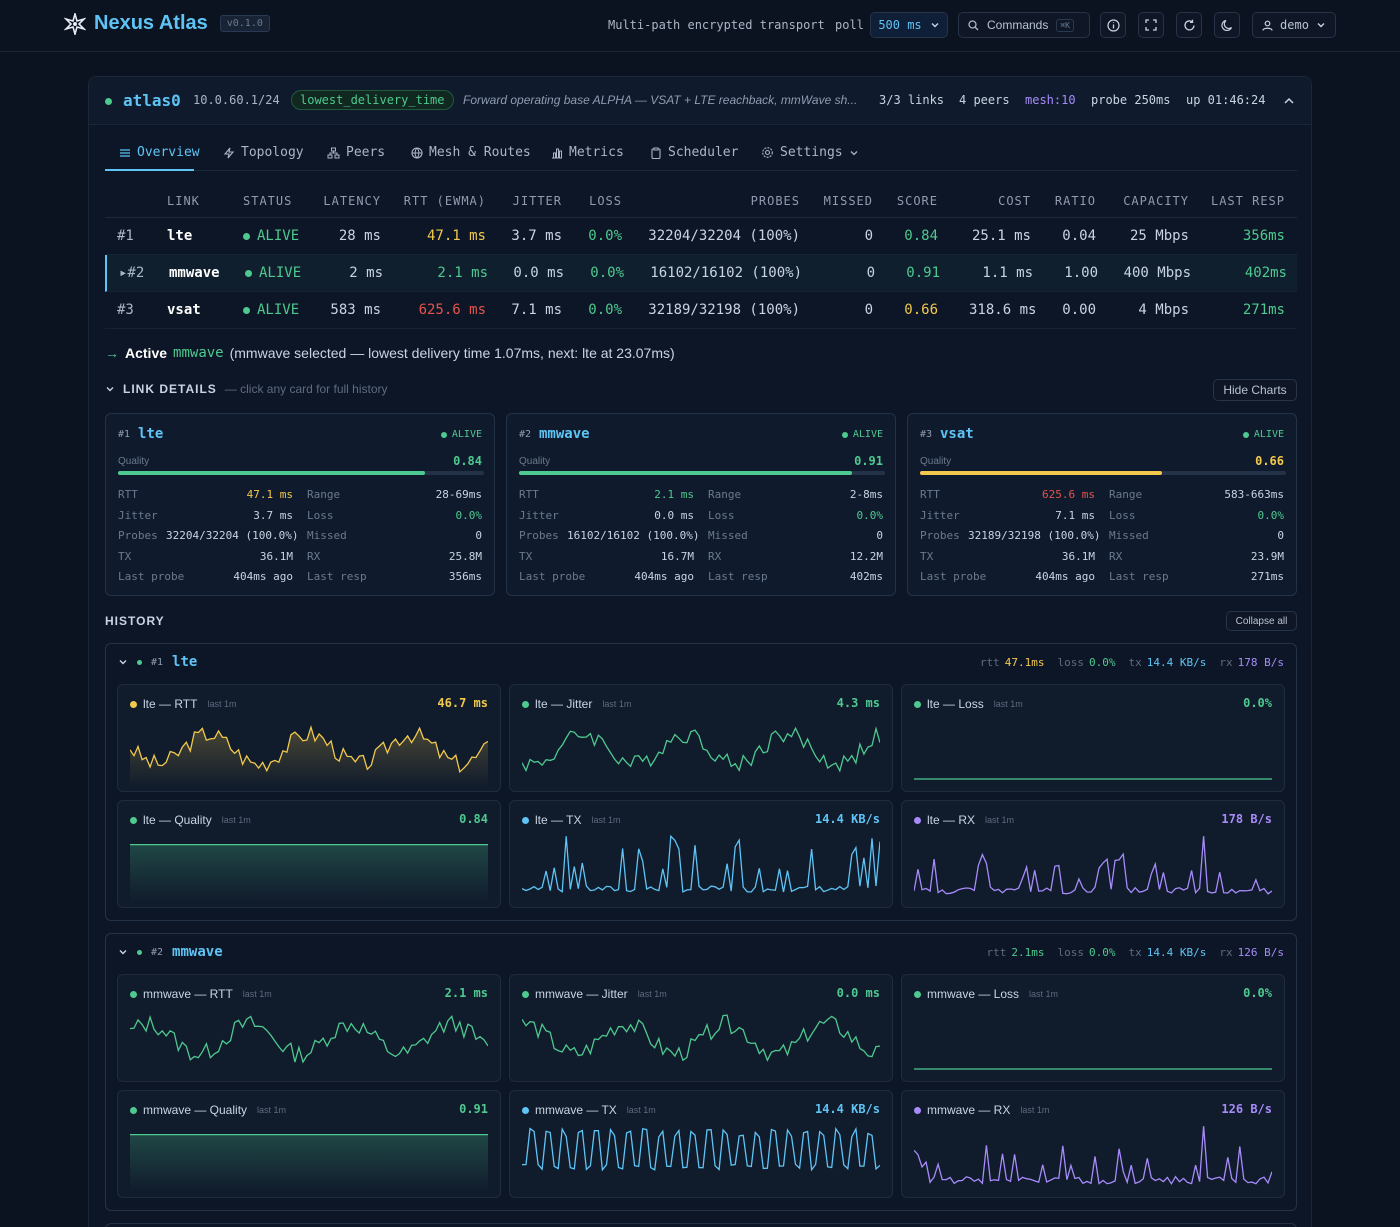 The width and height of the screenshot is (1400, 1227). Describe the element at coordinates (986, 994) in the screenshot. I see `chart-title: mmwave — Loss last 1m` at that location.